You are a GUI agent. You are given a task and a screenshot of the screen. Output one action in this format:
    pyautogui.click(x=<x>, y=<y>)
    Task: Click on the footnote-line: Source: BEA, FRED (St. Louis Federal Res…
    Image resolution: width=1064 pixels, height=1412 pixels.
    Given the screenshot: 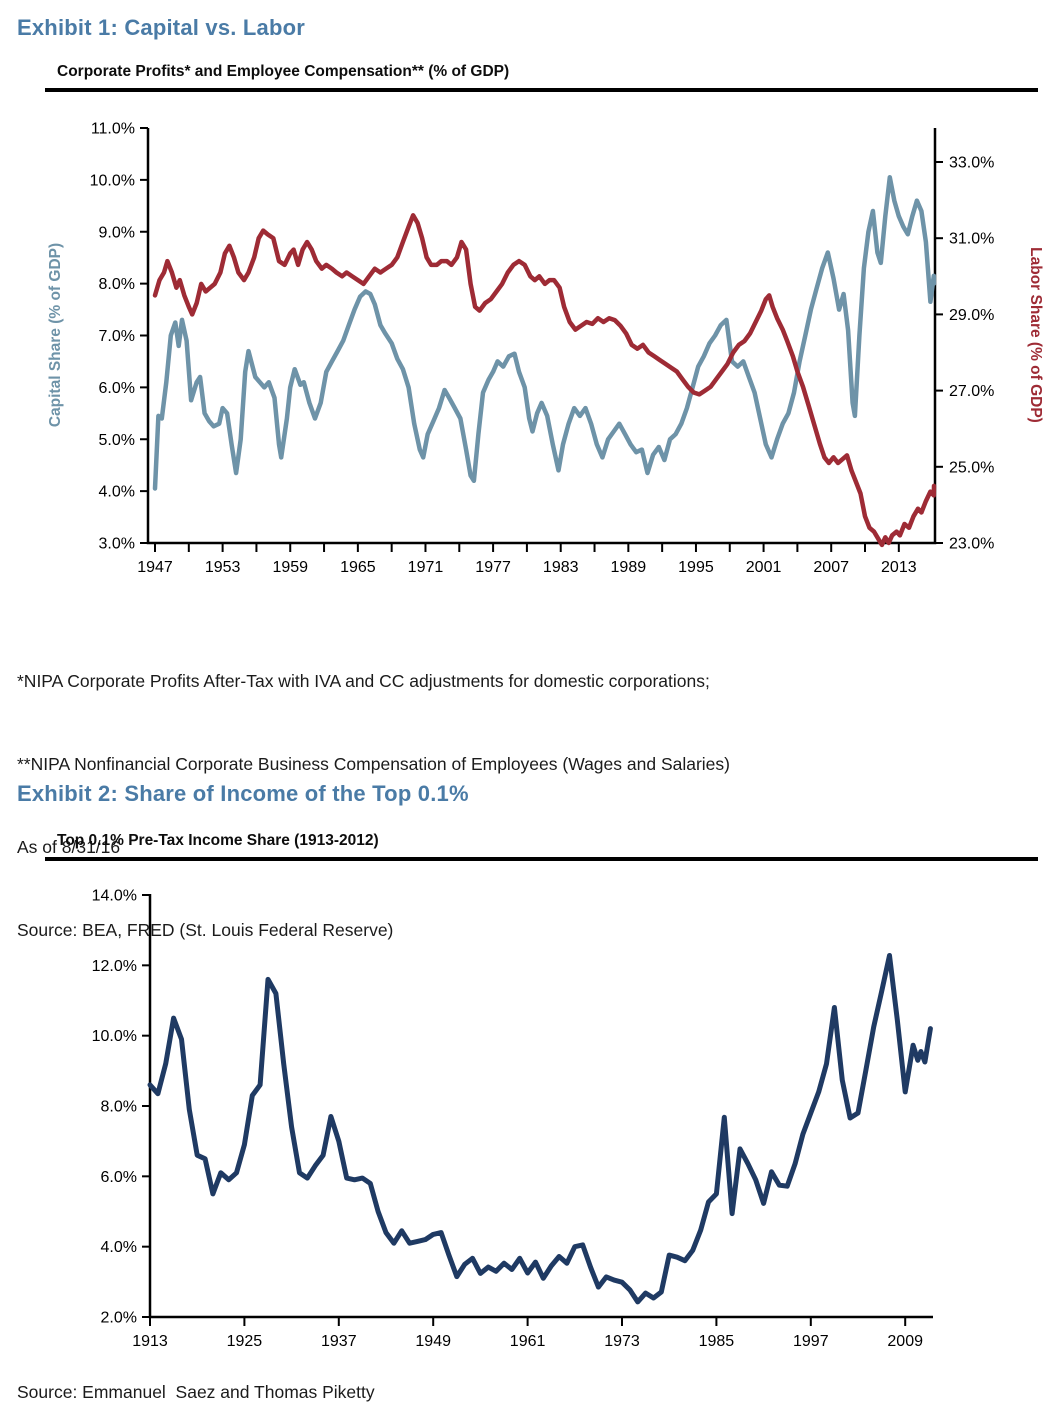 What is the action you would take?
    pyautogui.click(x=205, y=929)
    